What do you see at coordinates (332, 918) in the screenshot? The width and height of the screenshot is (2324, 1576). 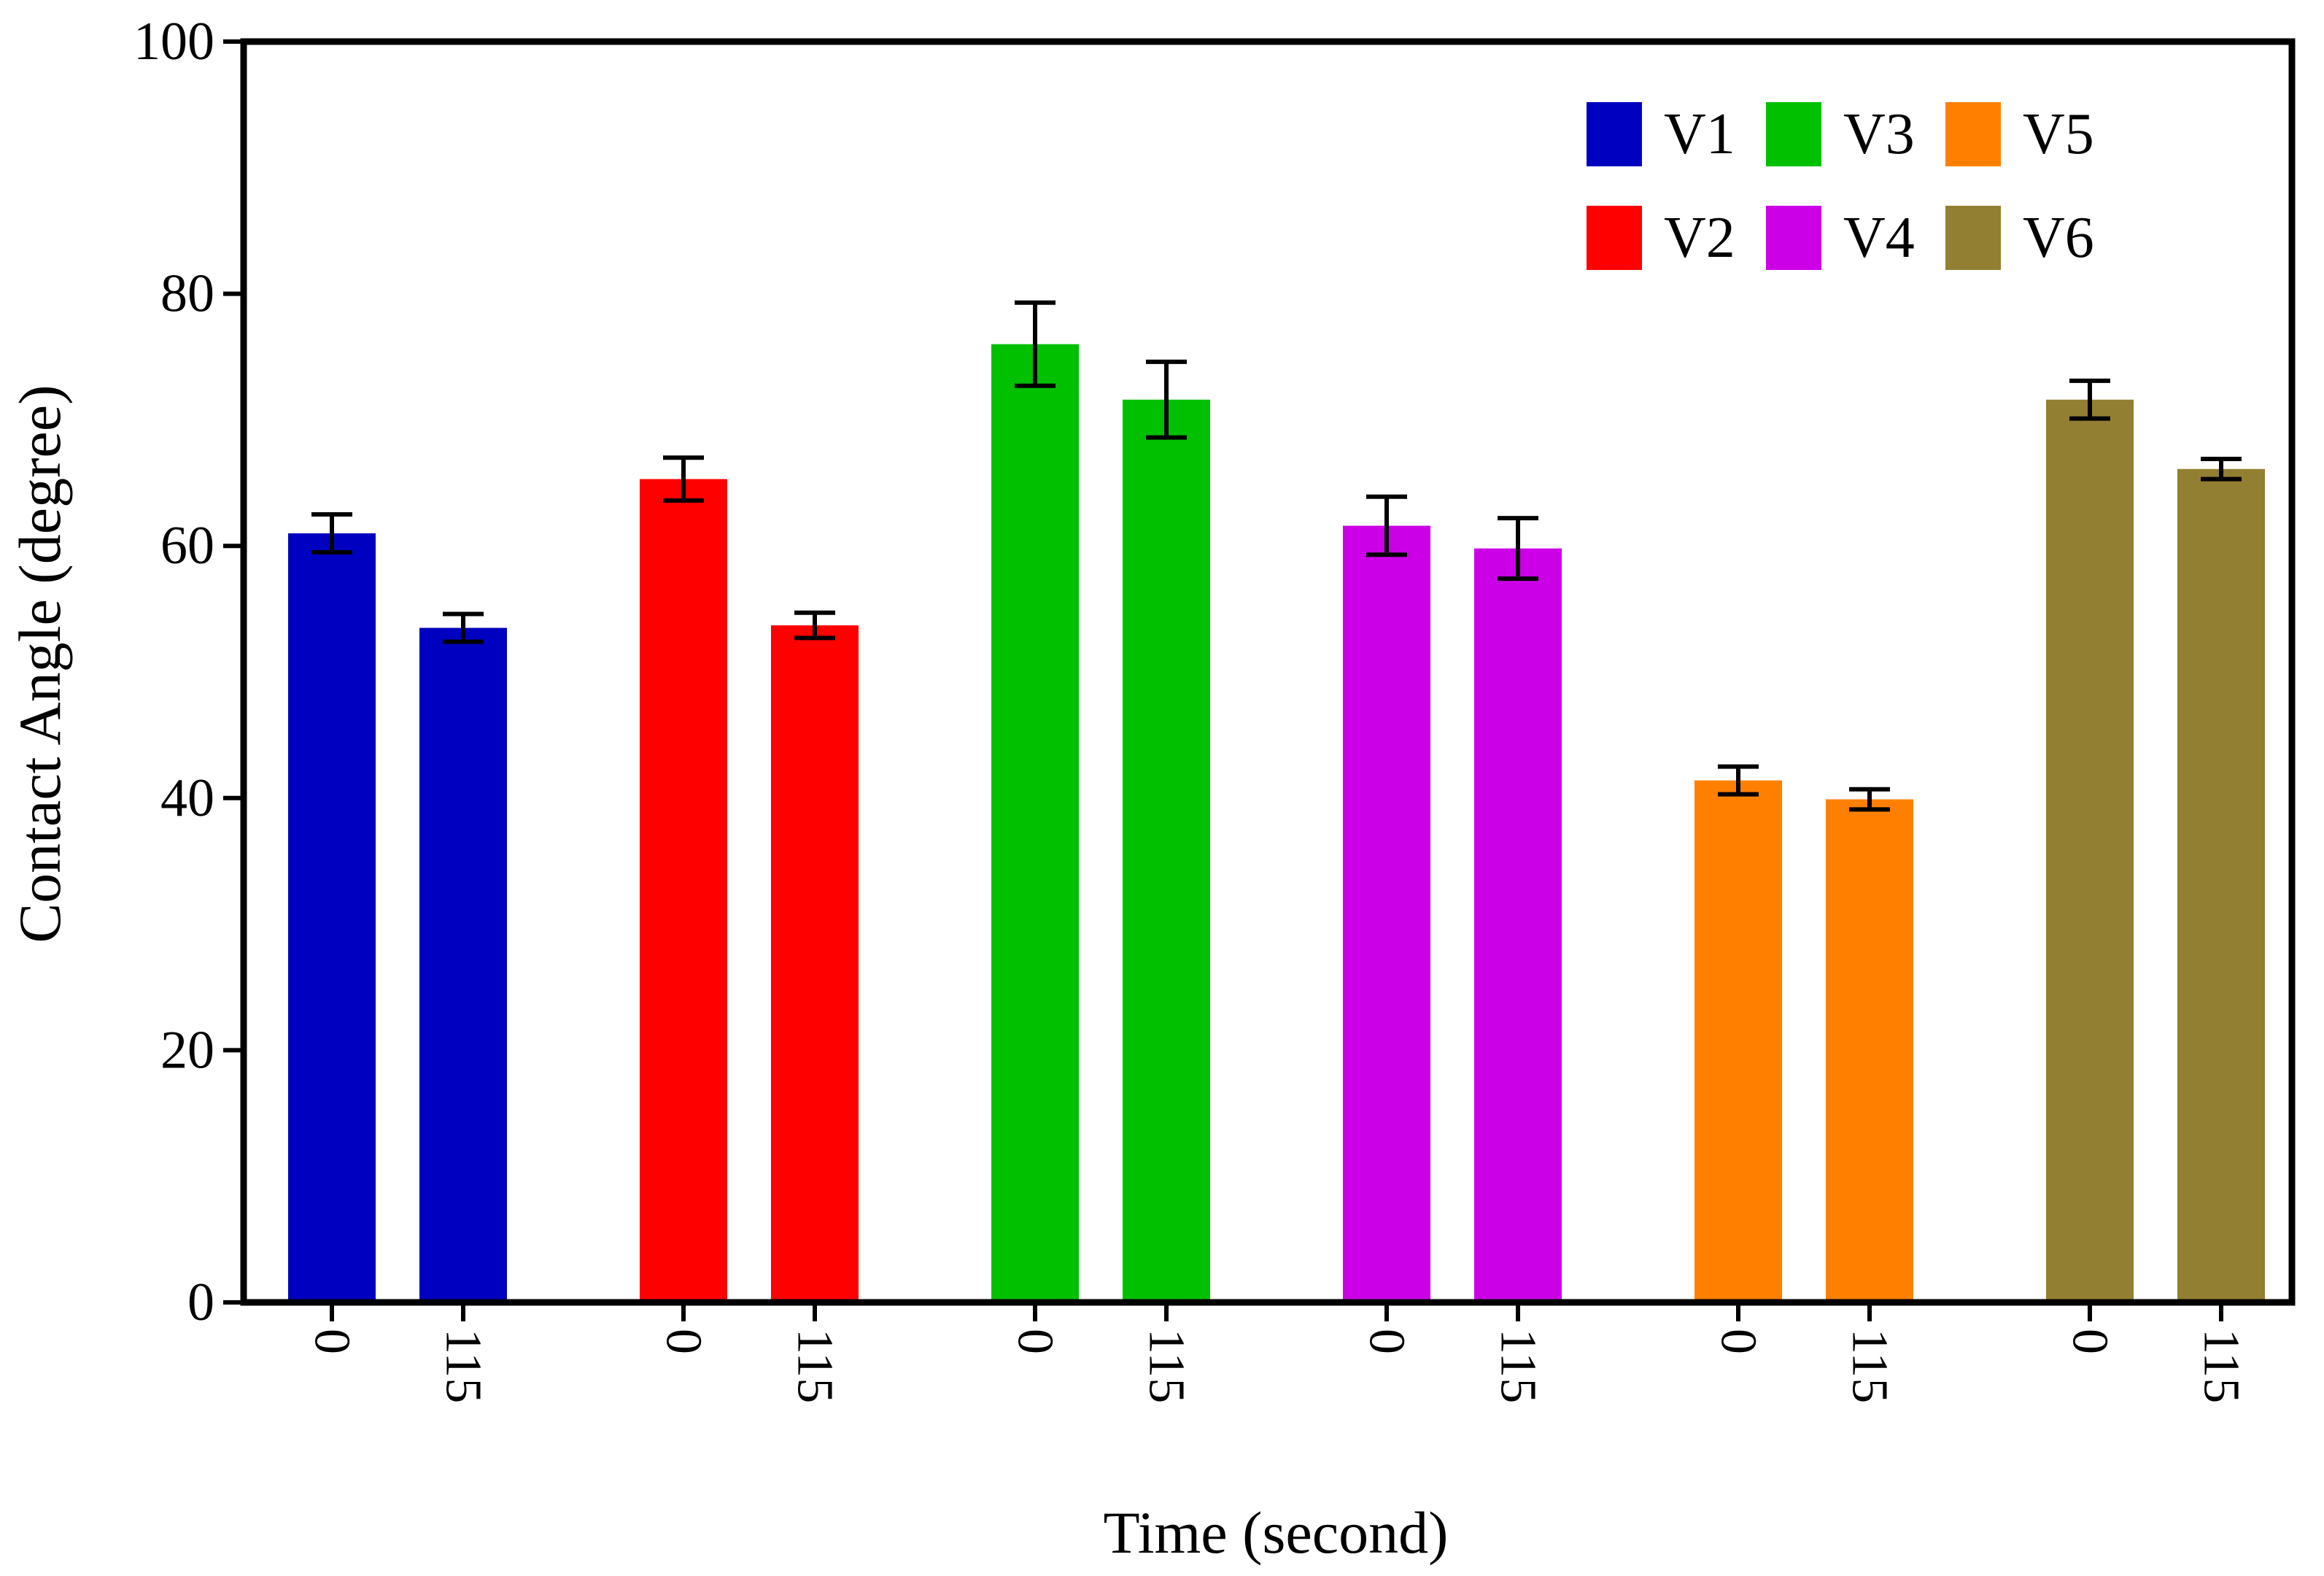 I see `bar-v1-t0` at bounding box center [332, 918].